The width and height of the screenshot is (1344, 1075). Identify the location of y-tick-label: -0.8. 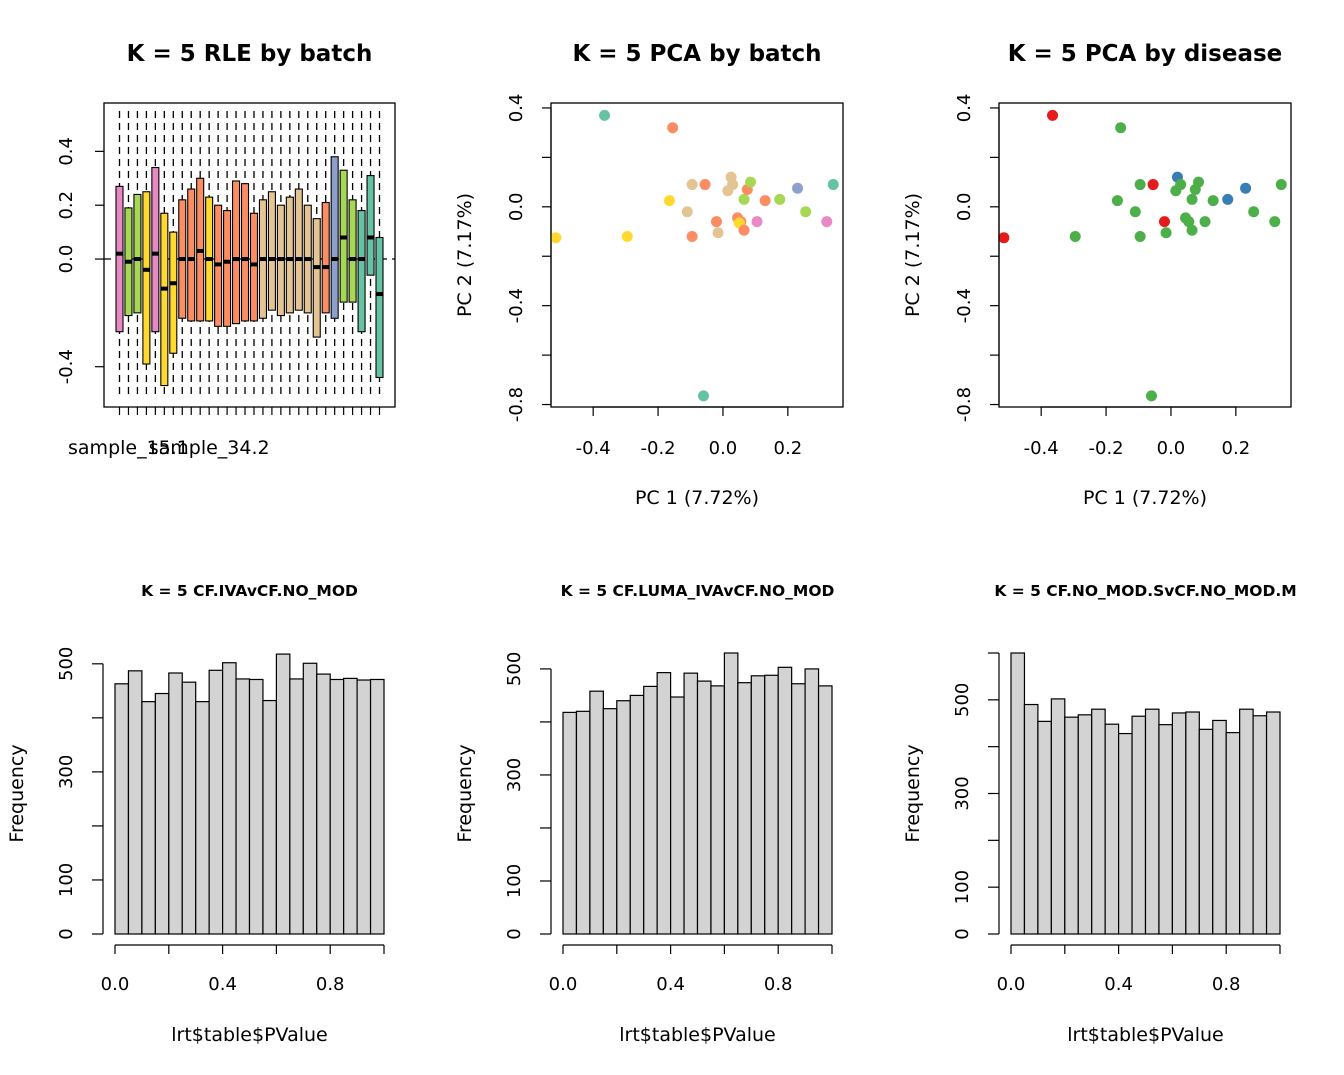
(964, 404).